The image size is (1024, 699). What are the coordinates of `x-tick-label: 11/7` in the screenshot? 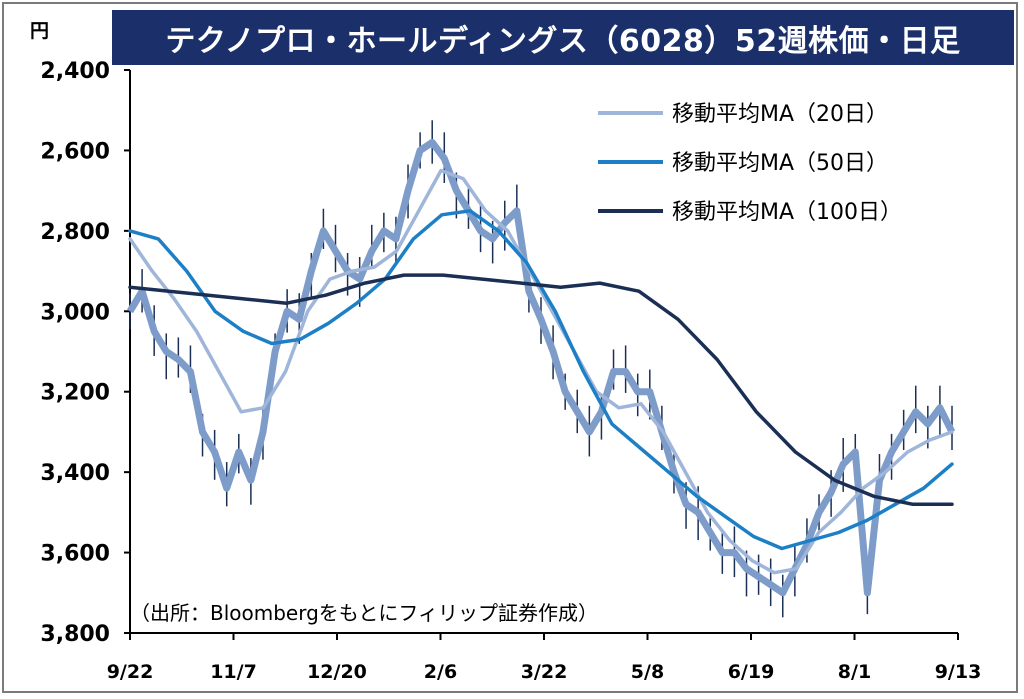 It's located at (233, 672).